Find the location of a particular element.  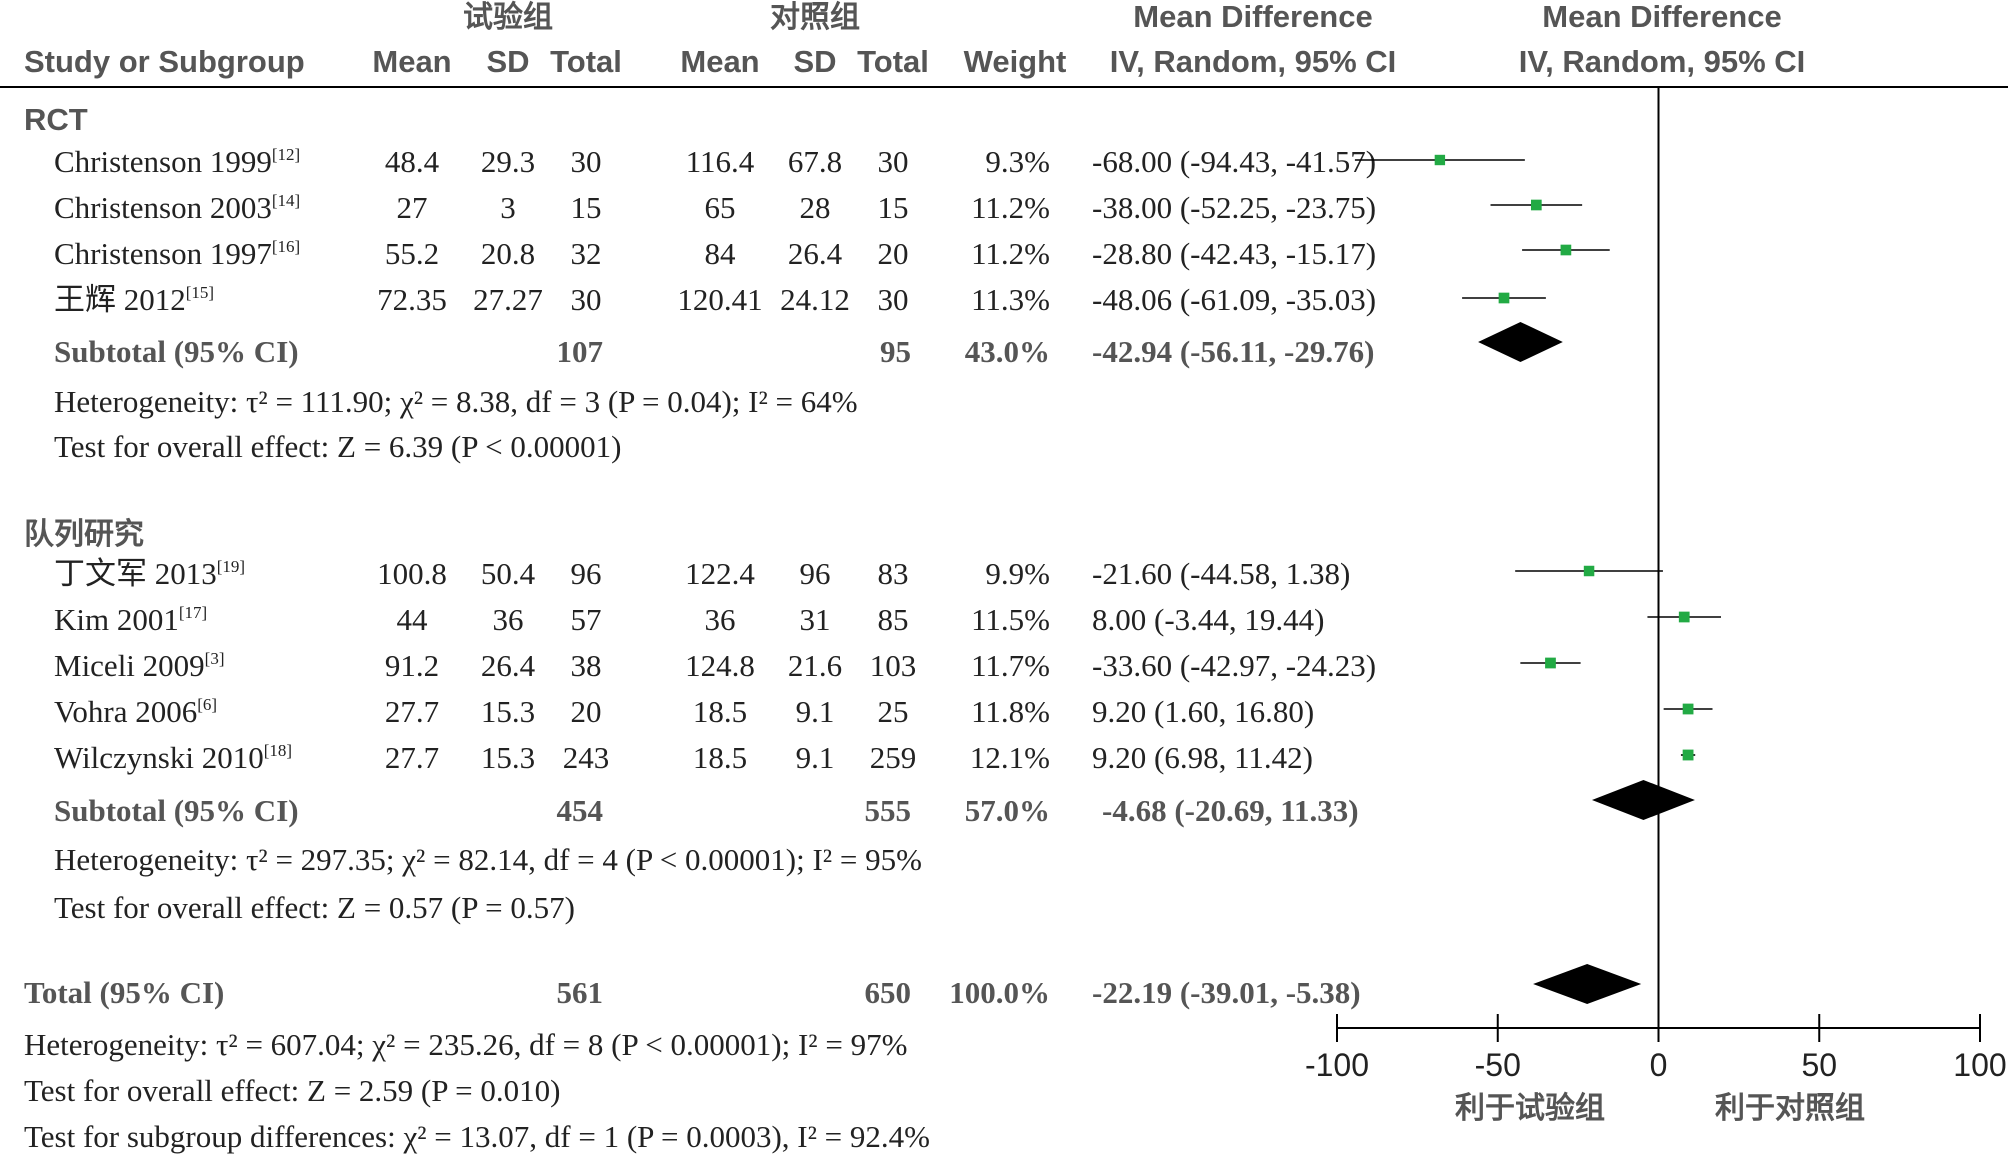

total-ci: -22.19 (-39.01, -5.38) is located at coordinates (1226, 992).